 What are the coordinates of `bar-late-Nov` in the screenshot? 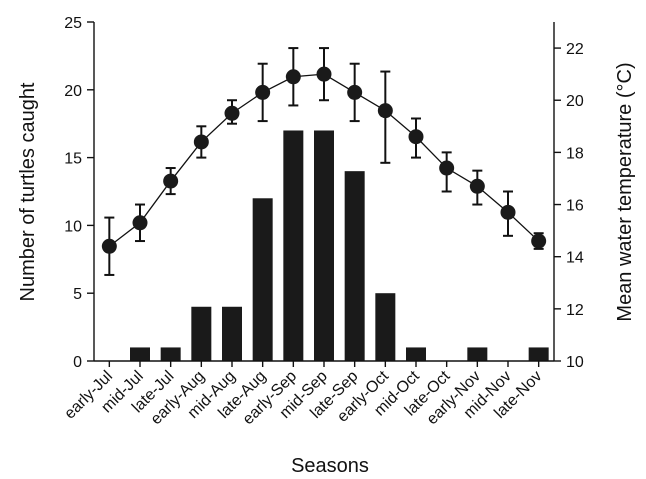 It's located at (538, 354).